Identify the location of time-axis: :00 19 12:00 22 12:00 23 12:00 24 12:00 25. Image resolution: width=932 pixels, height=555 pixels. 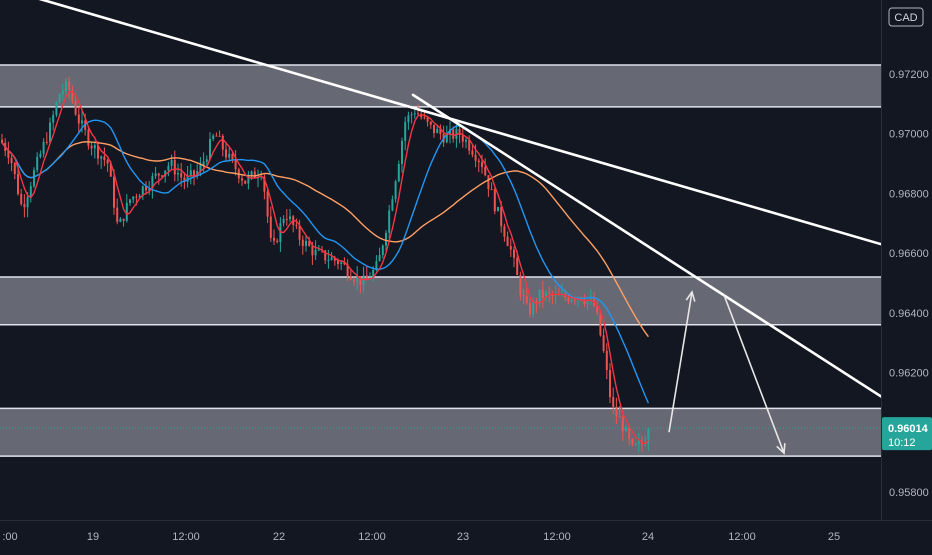
(421, 537).